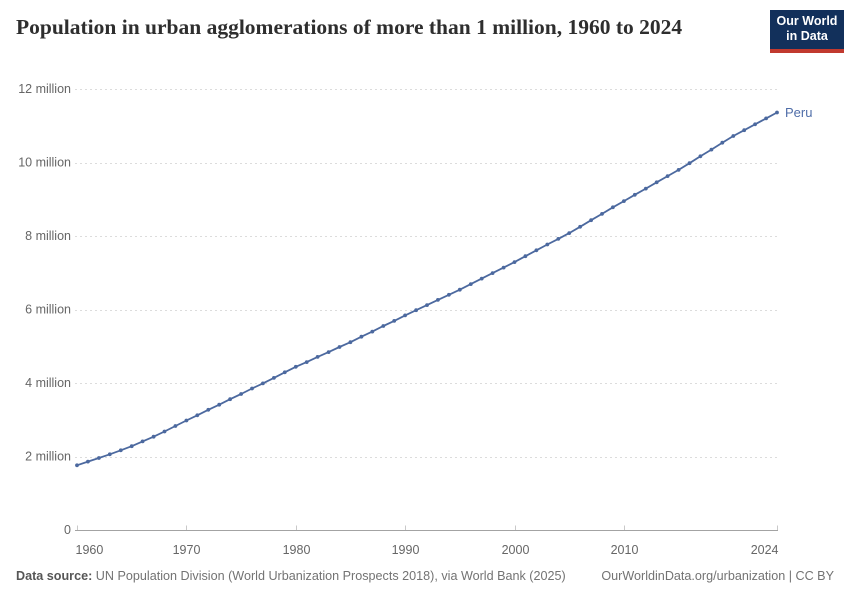 This screenshot has height=600, width=850. Describe the element at coordinates (765, 550) in the screenshot. I see `x-tick-label: 2024` at that location.